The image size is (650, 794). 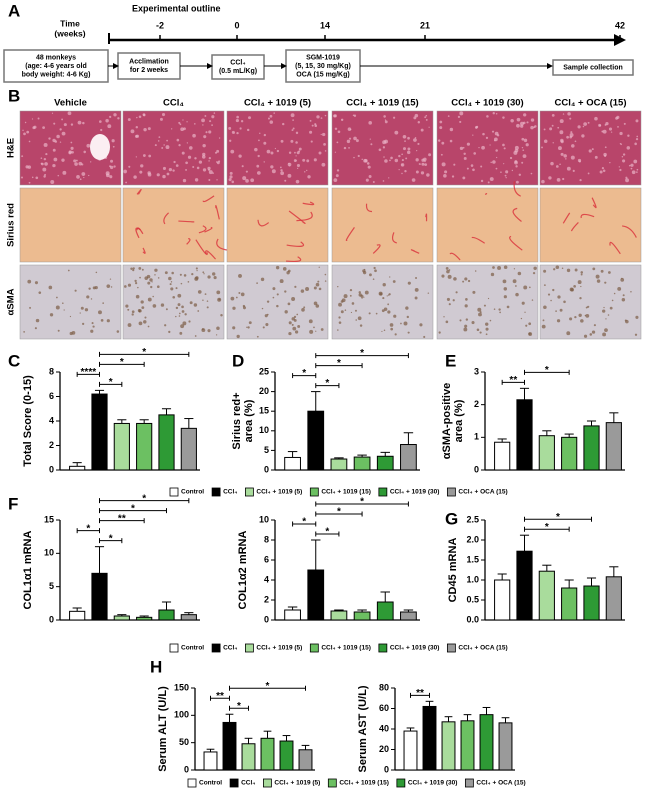 What do you see at coordinates (249, 420) in the screenshot?
I see `y-axis-label: area (%)` at bounding box center [249, 420].